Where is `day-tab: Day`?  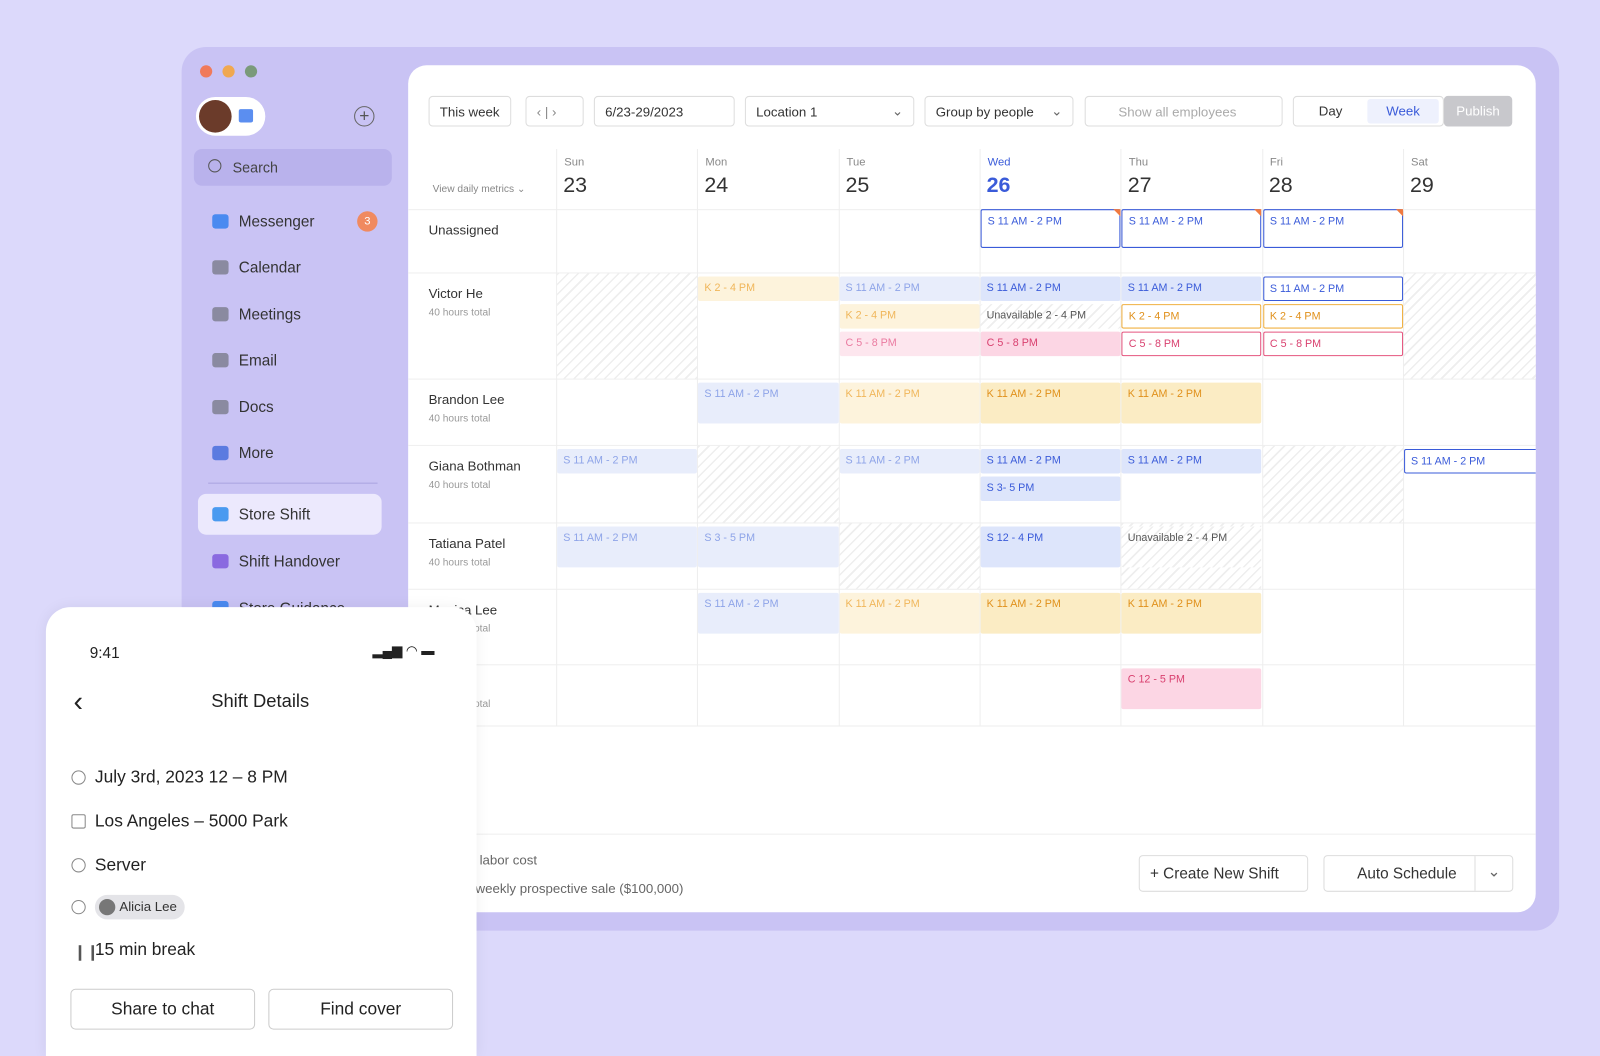
day-tab: Day is located at coordinates (1330, 111).